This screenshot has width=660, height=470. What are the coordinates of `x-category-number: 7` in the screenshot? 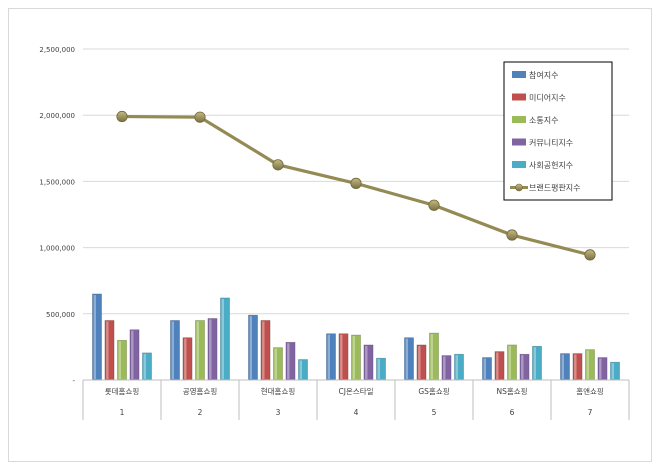 It's located at (590, 412).